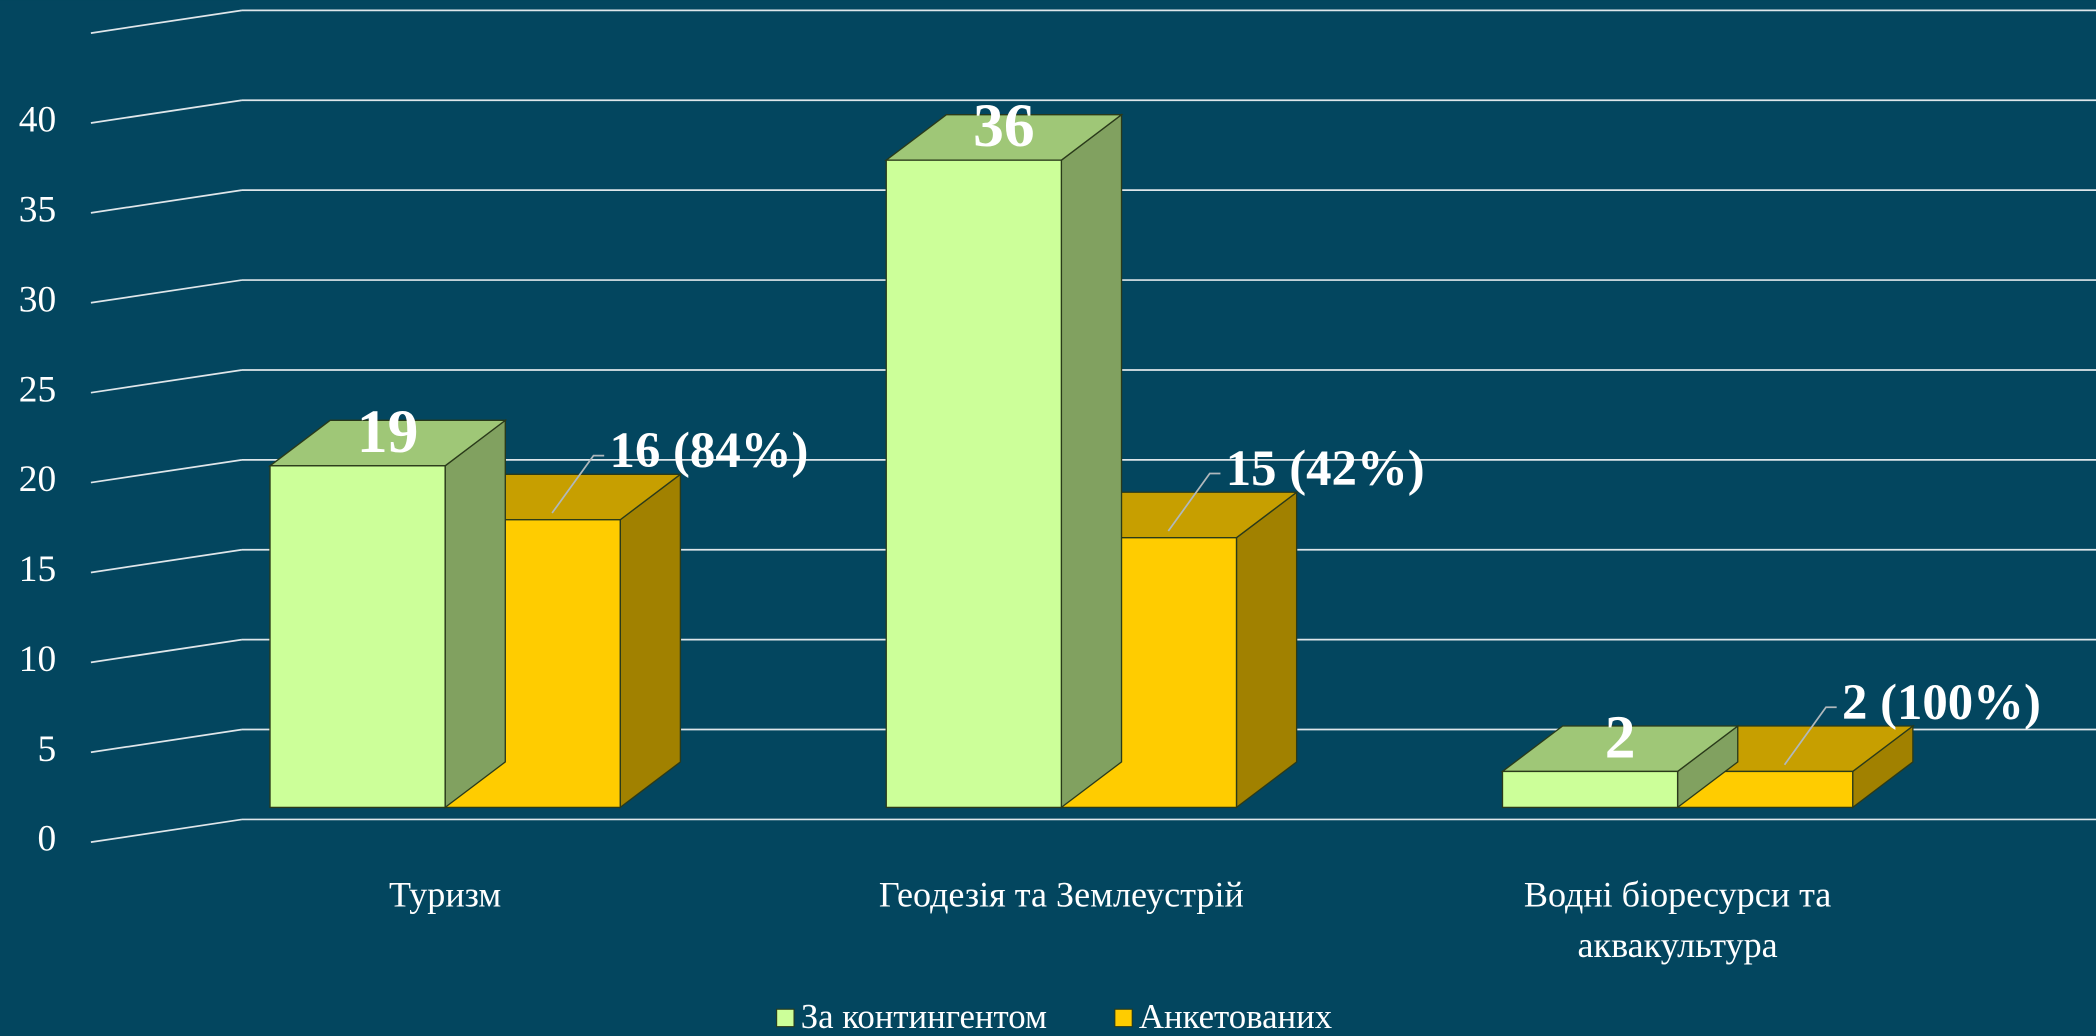 The image size is (2096, 1036). Describe the element at coordinates (46, 749) in the screenshot. I see `y-tick-label: 5` at that location.